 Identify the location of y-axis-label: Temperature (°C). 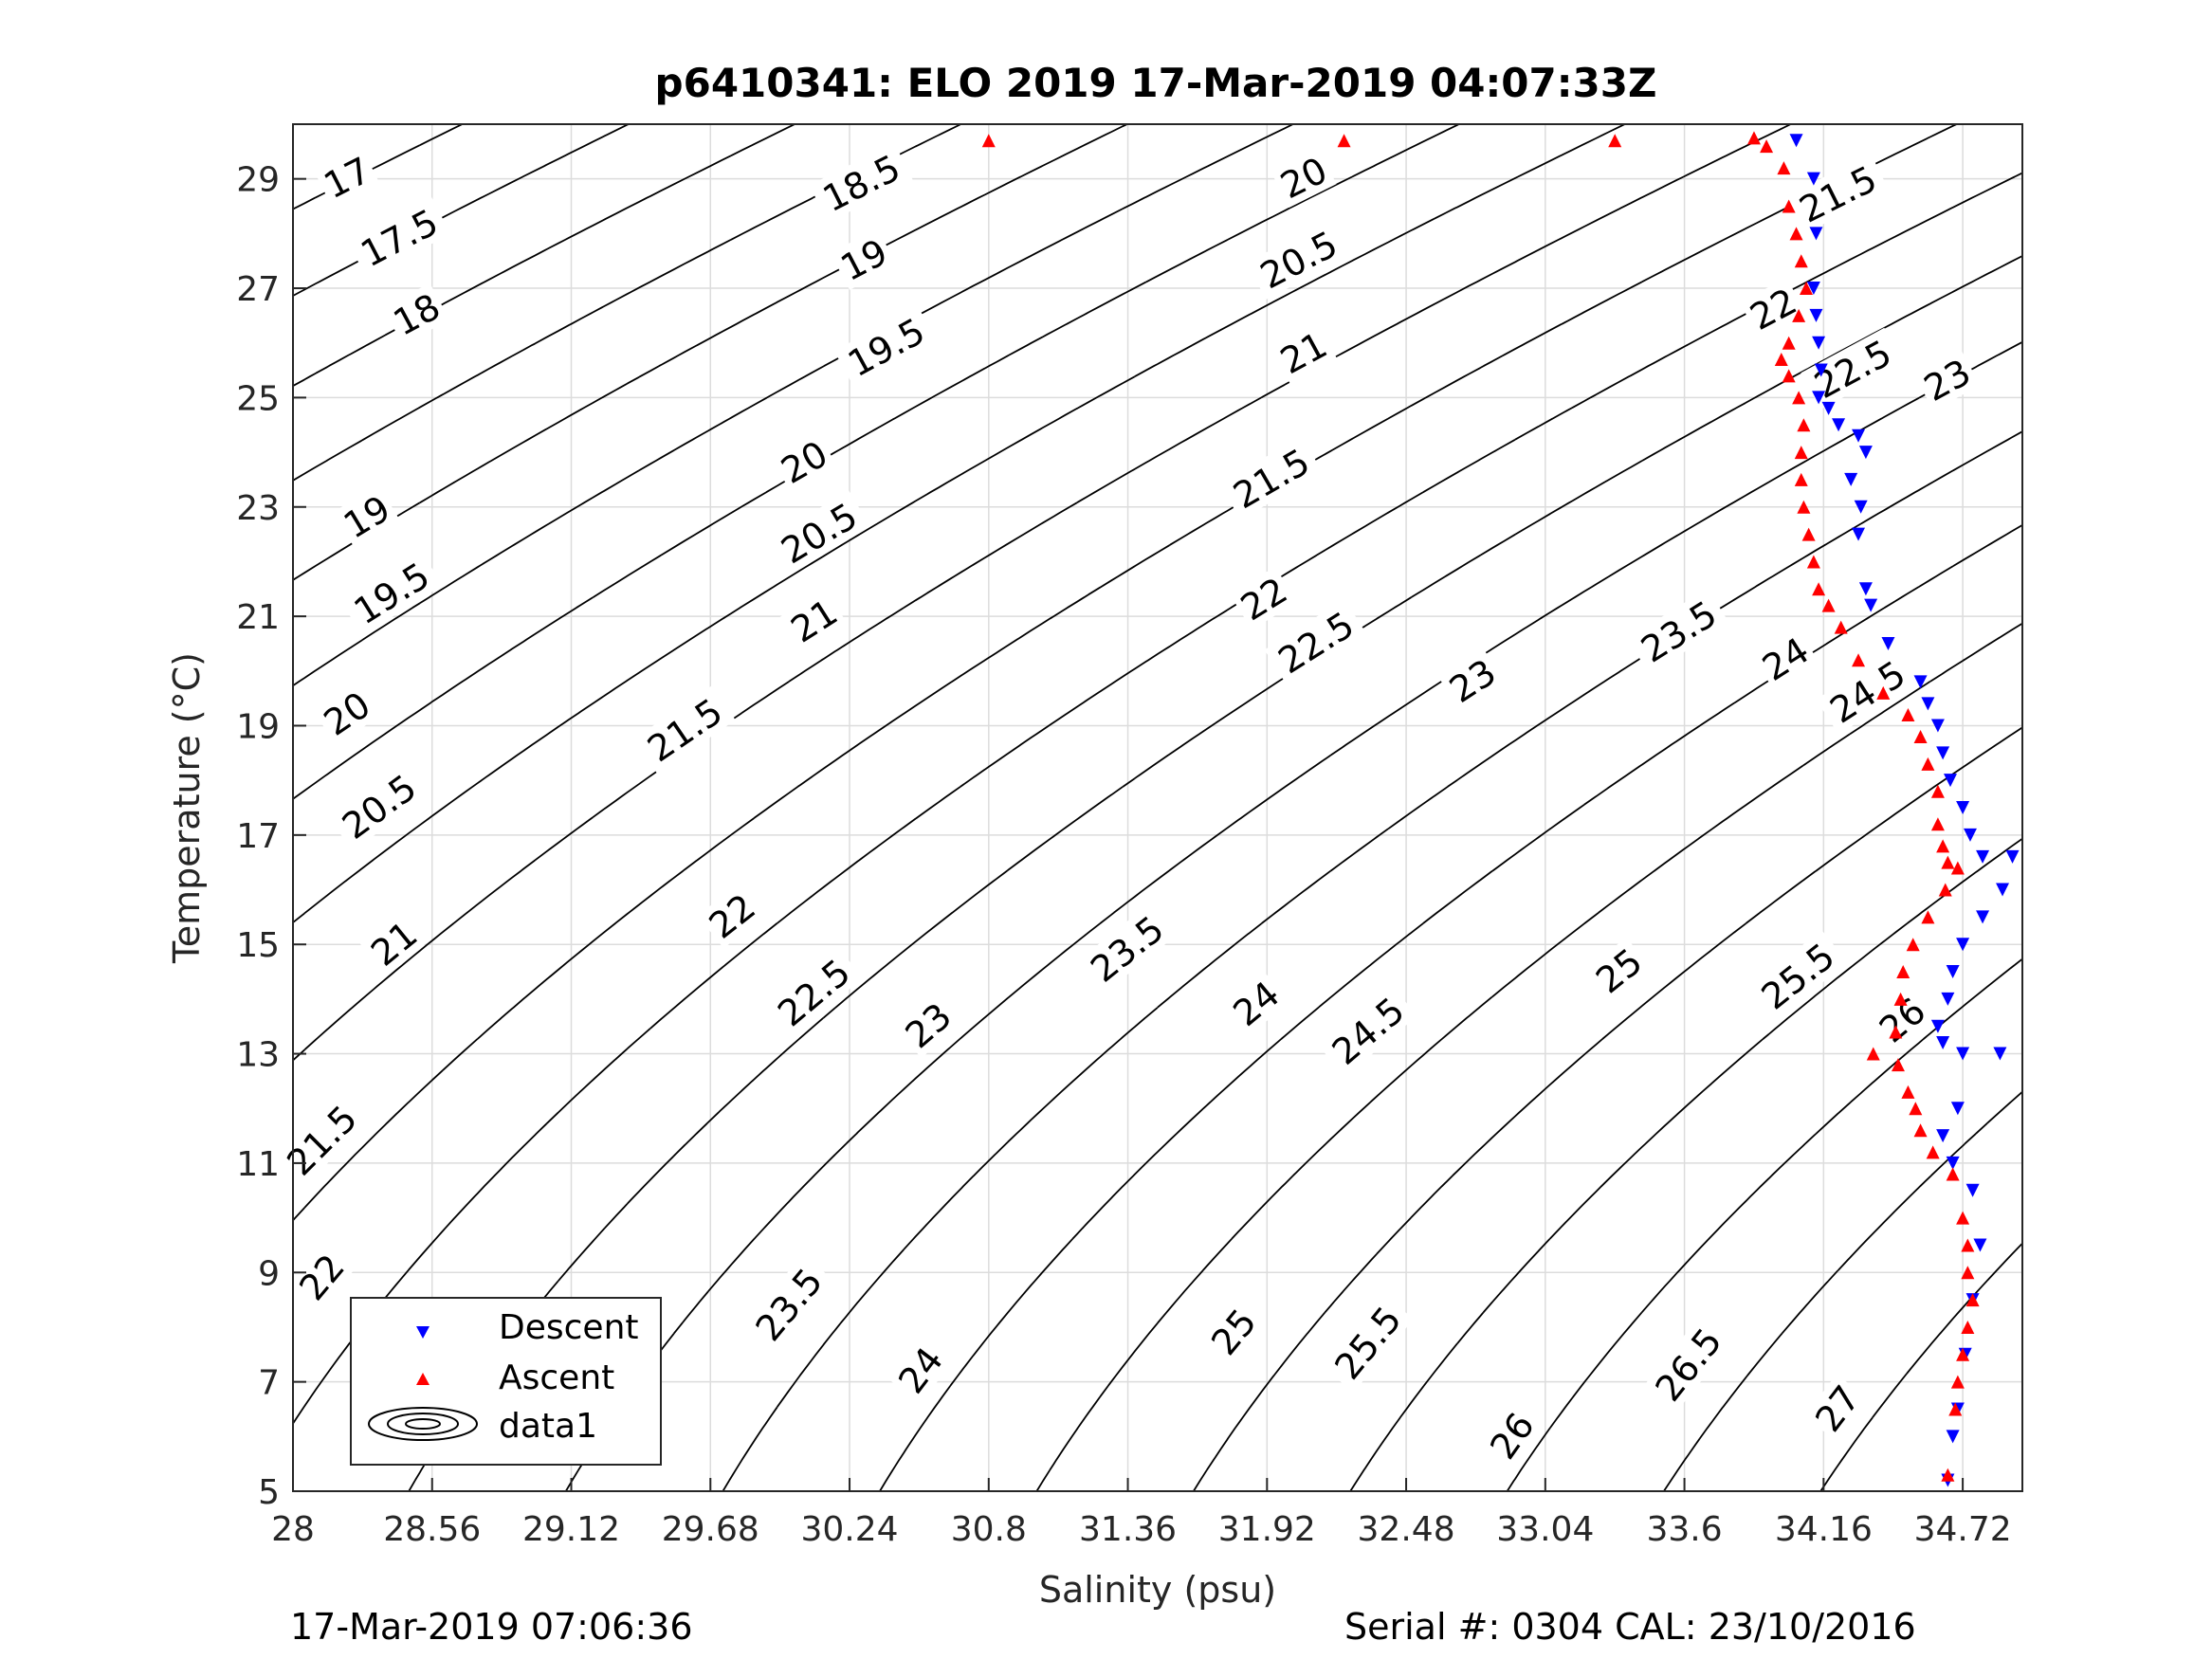
(187, 808).